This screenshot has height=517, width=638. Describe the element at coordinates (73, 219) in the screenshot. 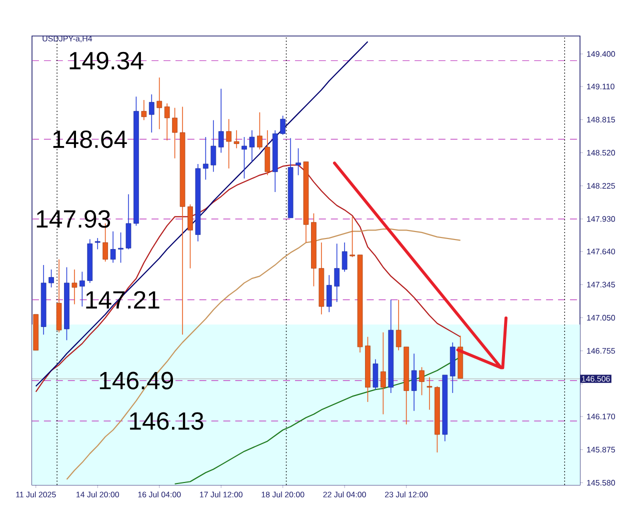

I see `annotation: 147.93` at that location.